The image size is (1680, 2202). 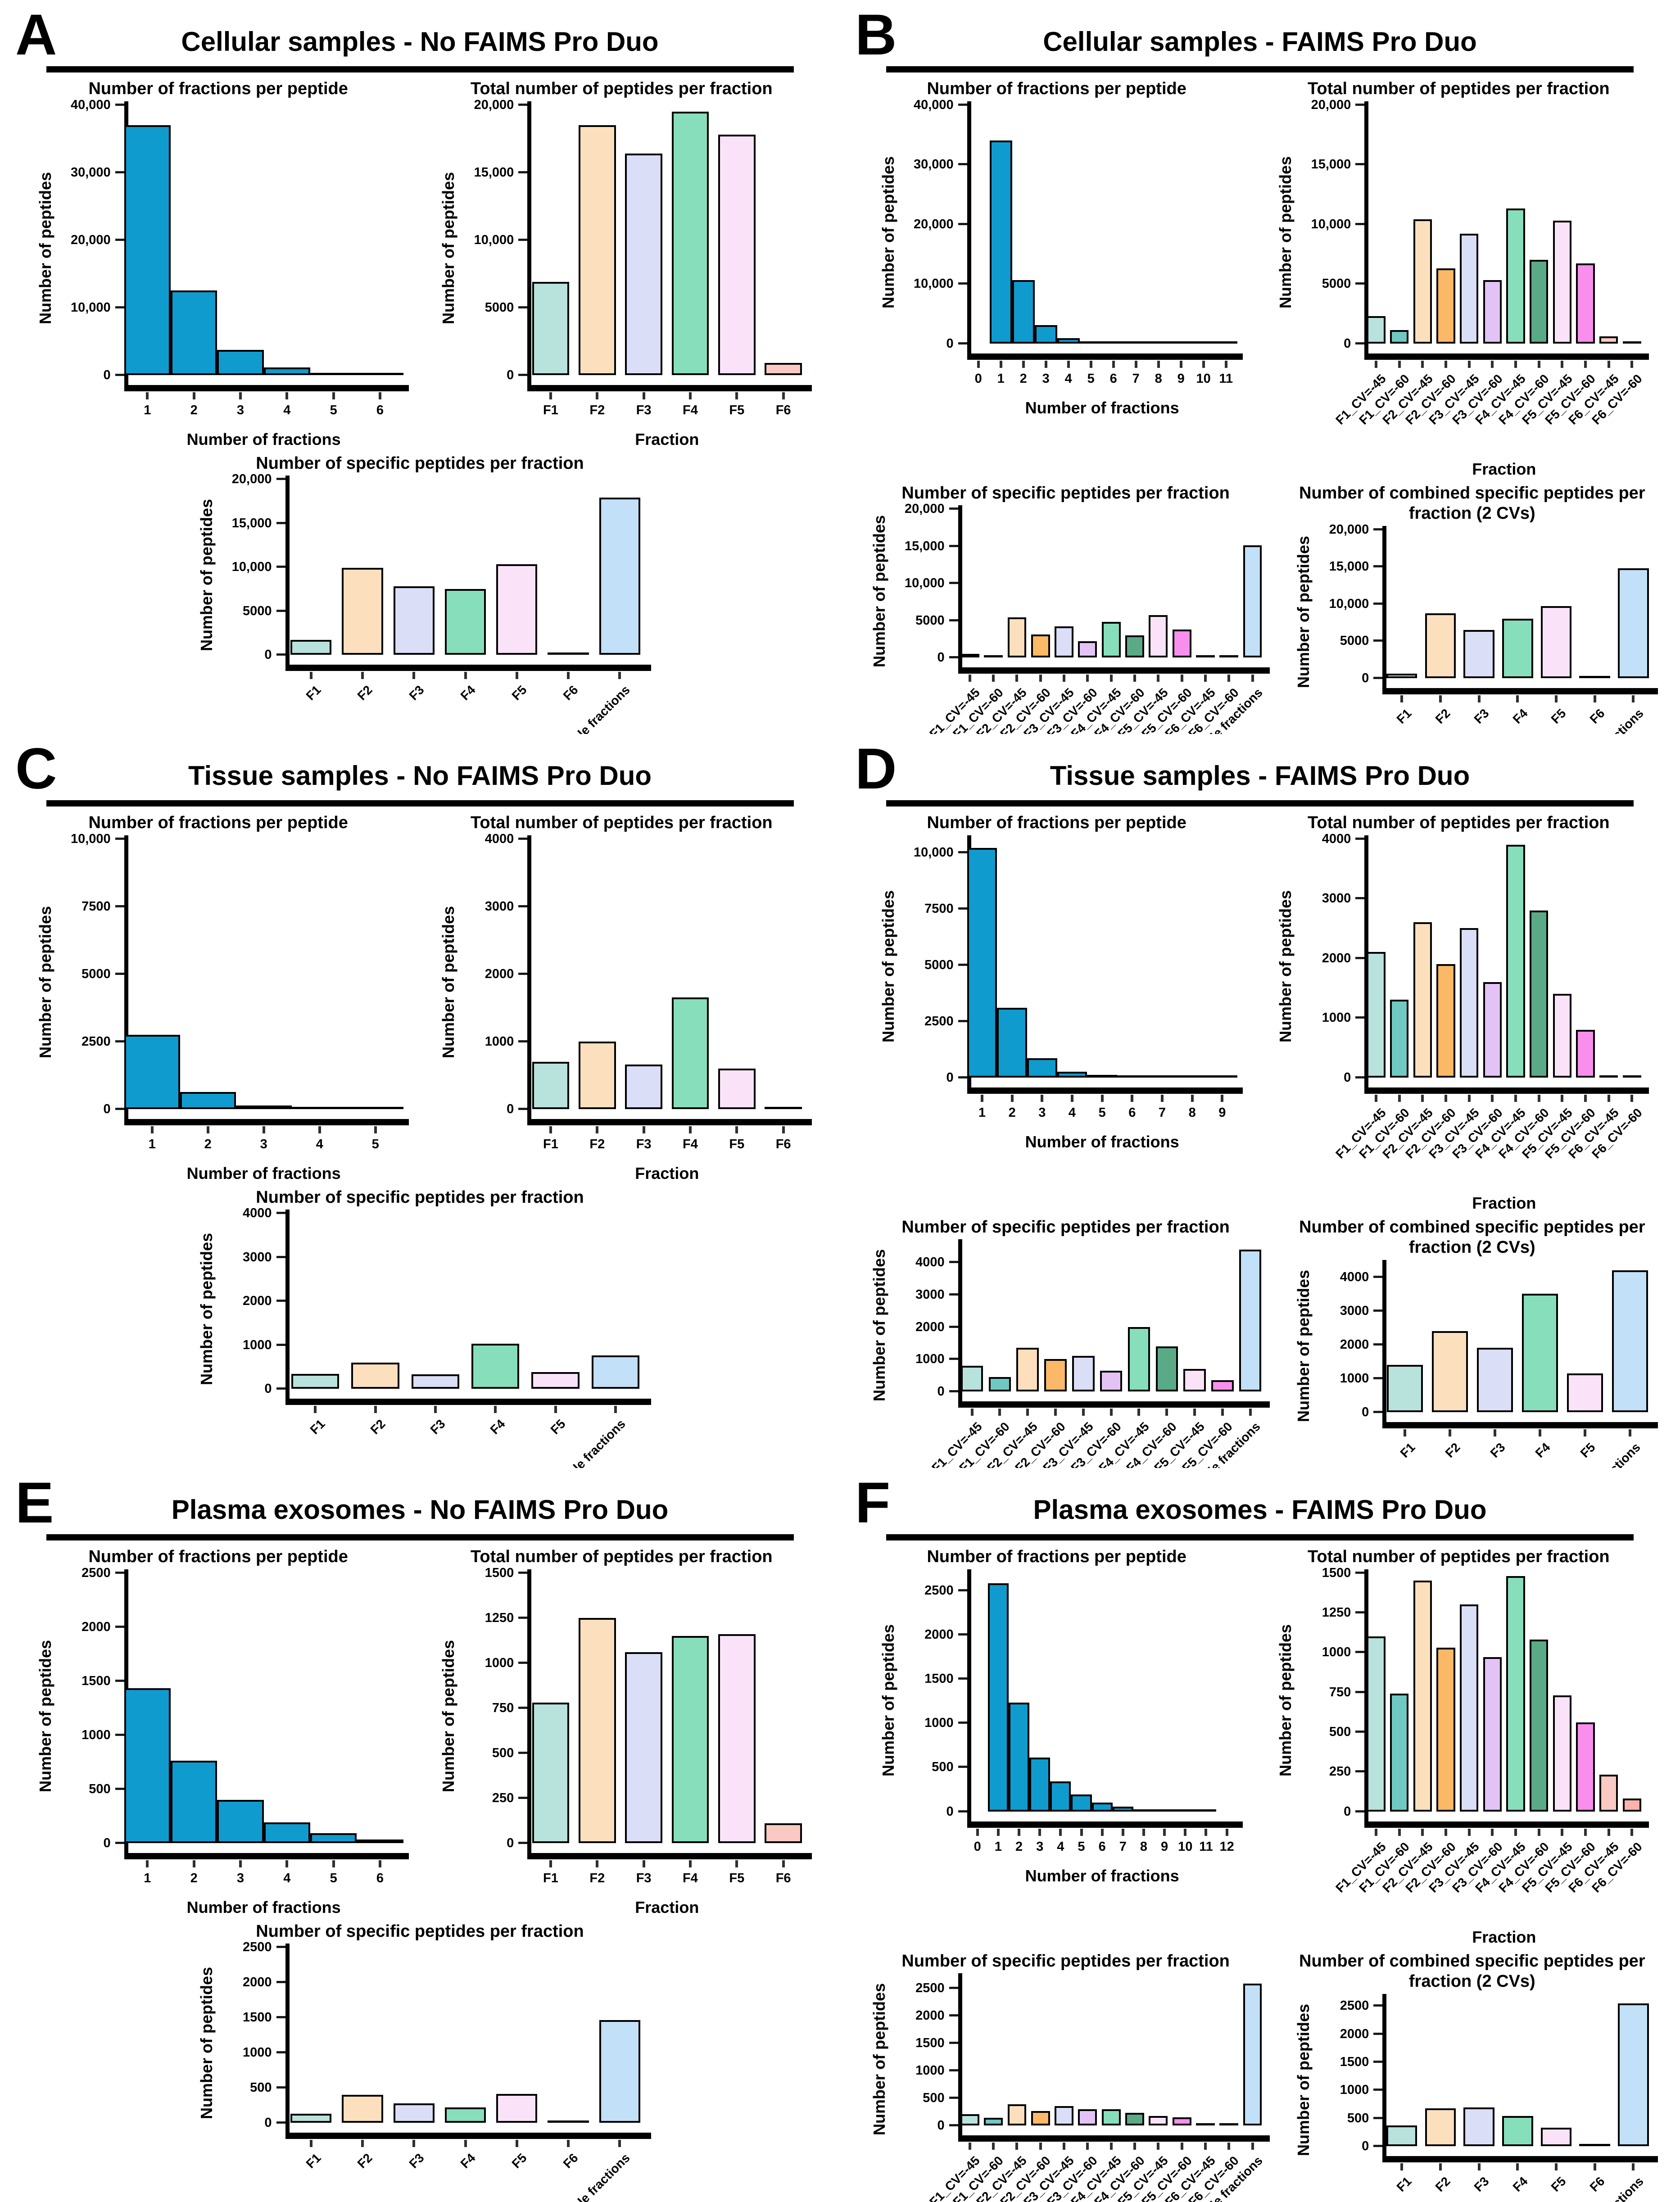 I want to click on x-tick-label: F6, so click(x=783, y=1144).